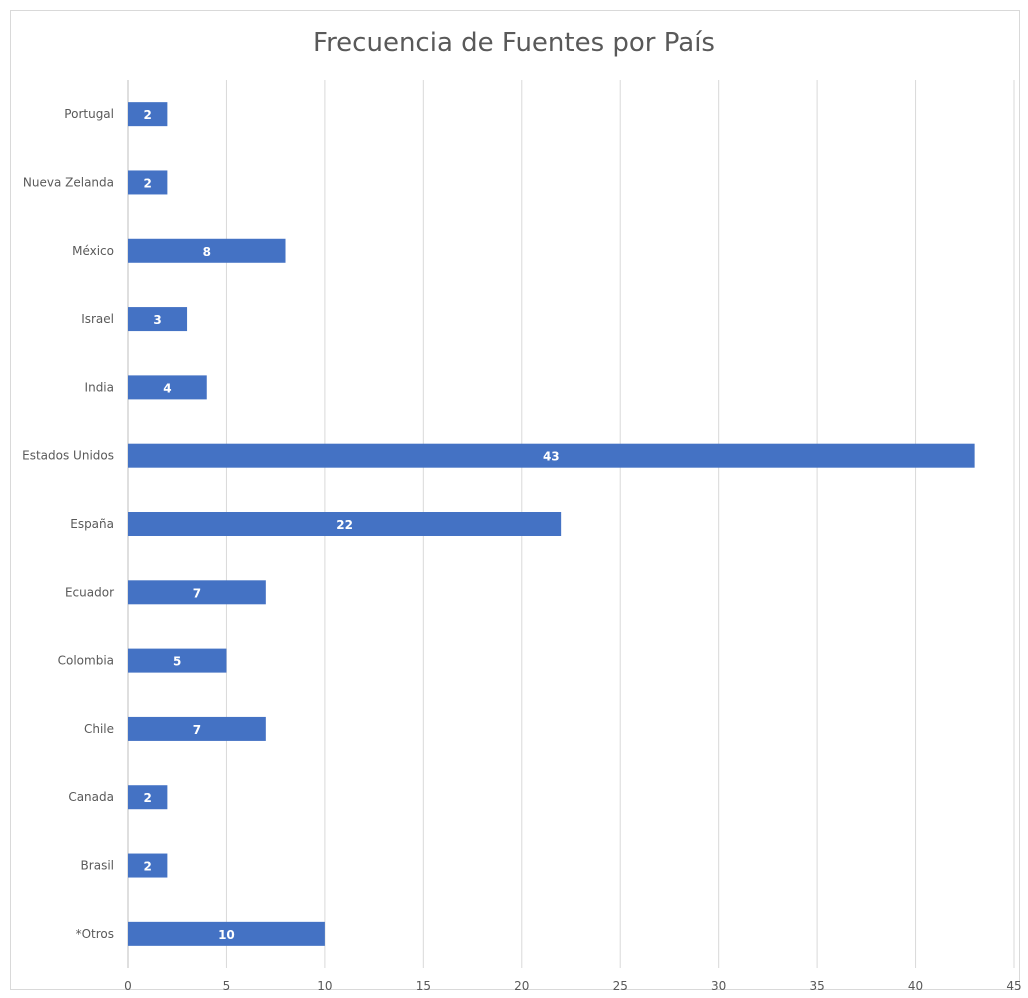 The height and width of the screenshot is (998, 1028). I want to click on x-tick-label: 0, so click(128, 986).